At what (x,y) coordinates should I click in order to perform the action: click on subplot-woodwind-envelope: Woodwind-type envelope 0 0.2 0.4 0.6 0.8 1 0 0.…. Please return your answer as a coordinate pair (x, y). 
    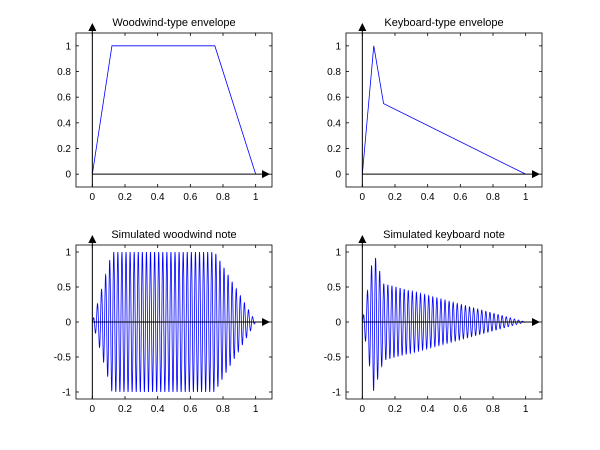
    Looking at the image, I should click on (165, 110).